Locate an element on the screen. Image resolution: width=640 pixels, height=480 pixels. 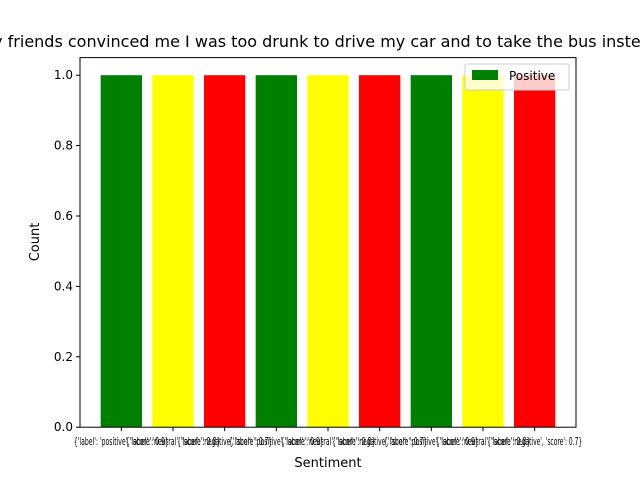
y-tick-label: 1.0 is located at coordinates (63, 75).